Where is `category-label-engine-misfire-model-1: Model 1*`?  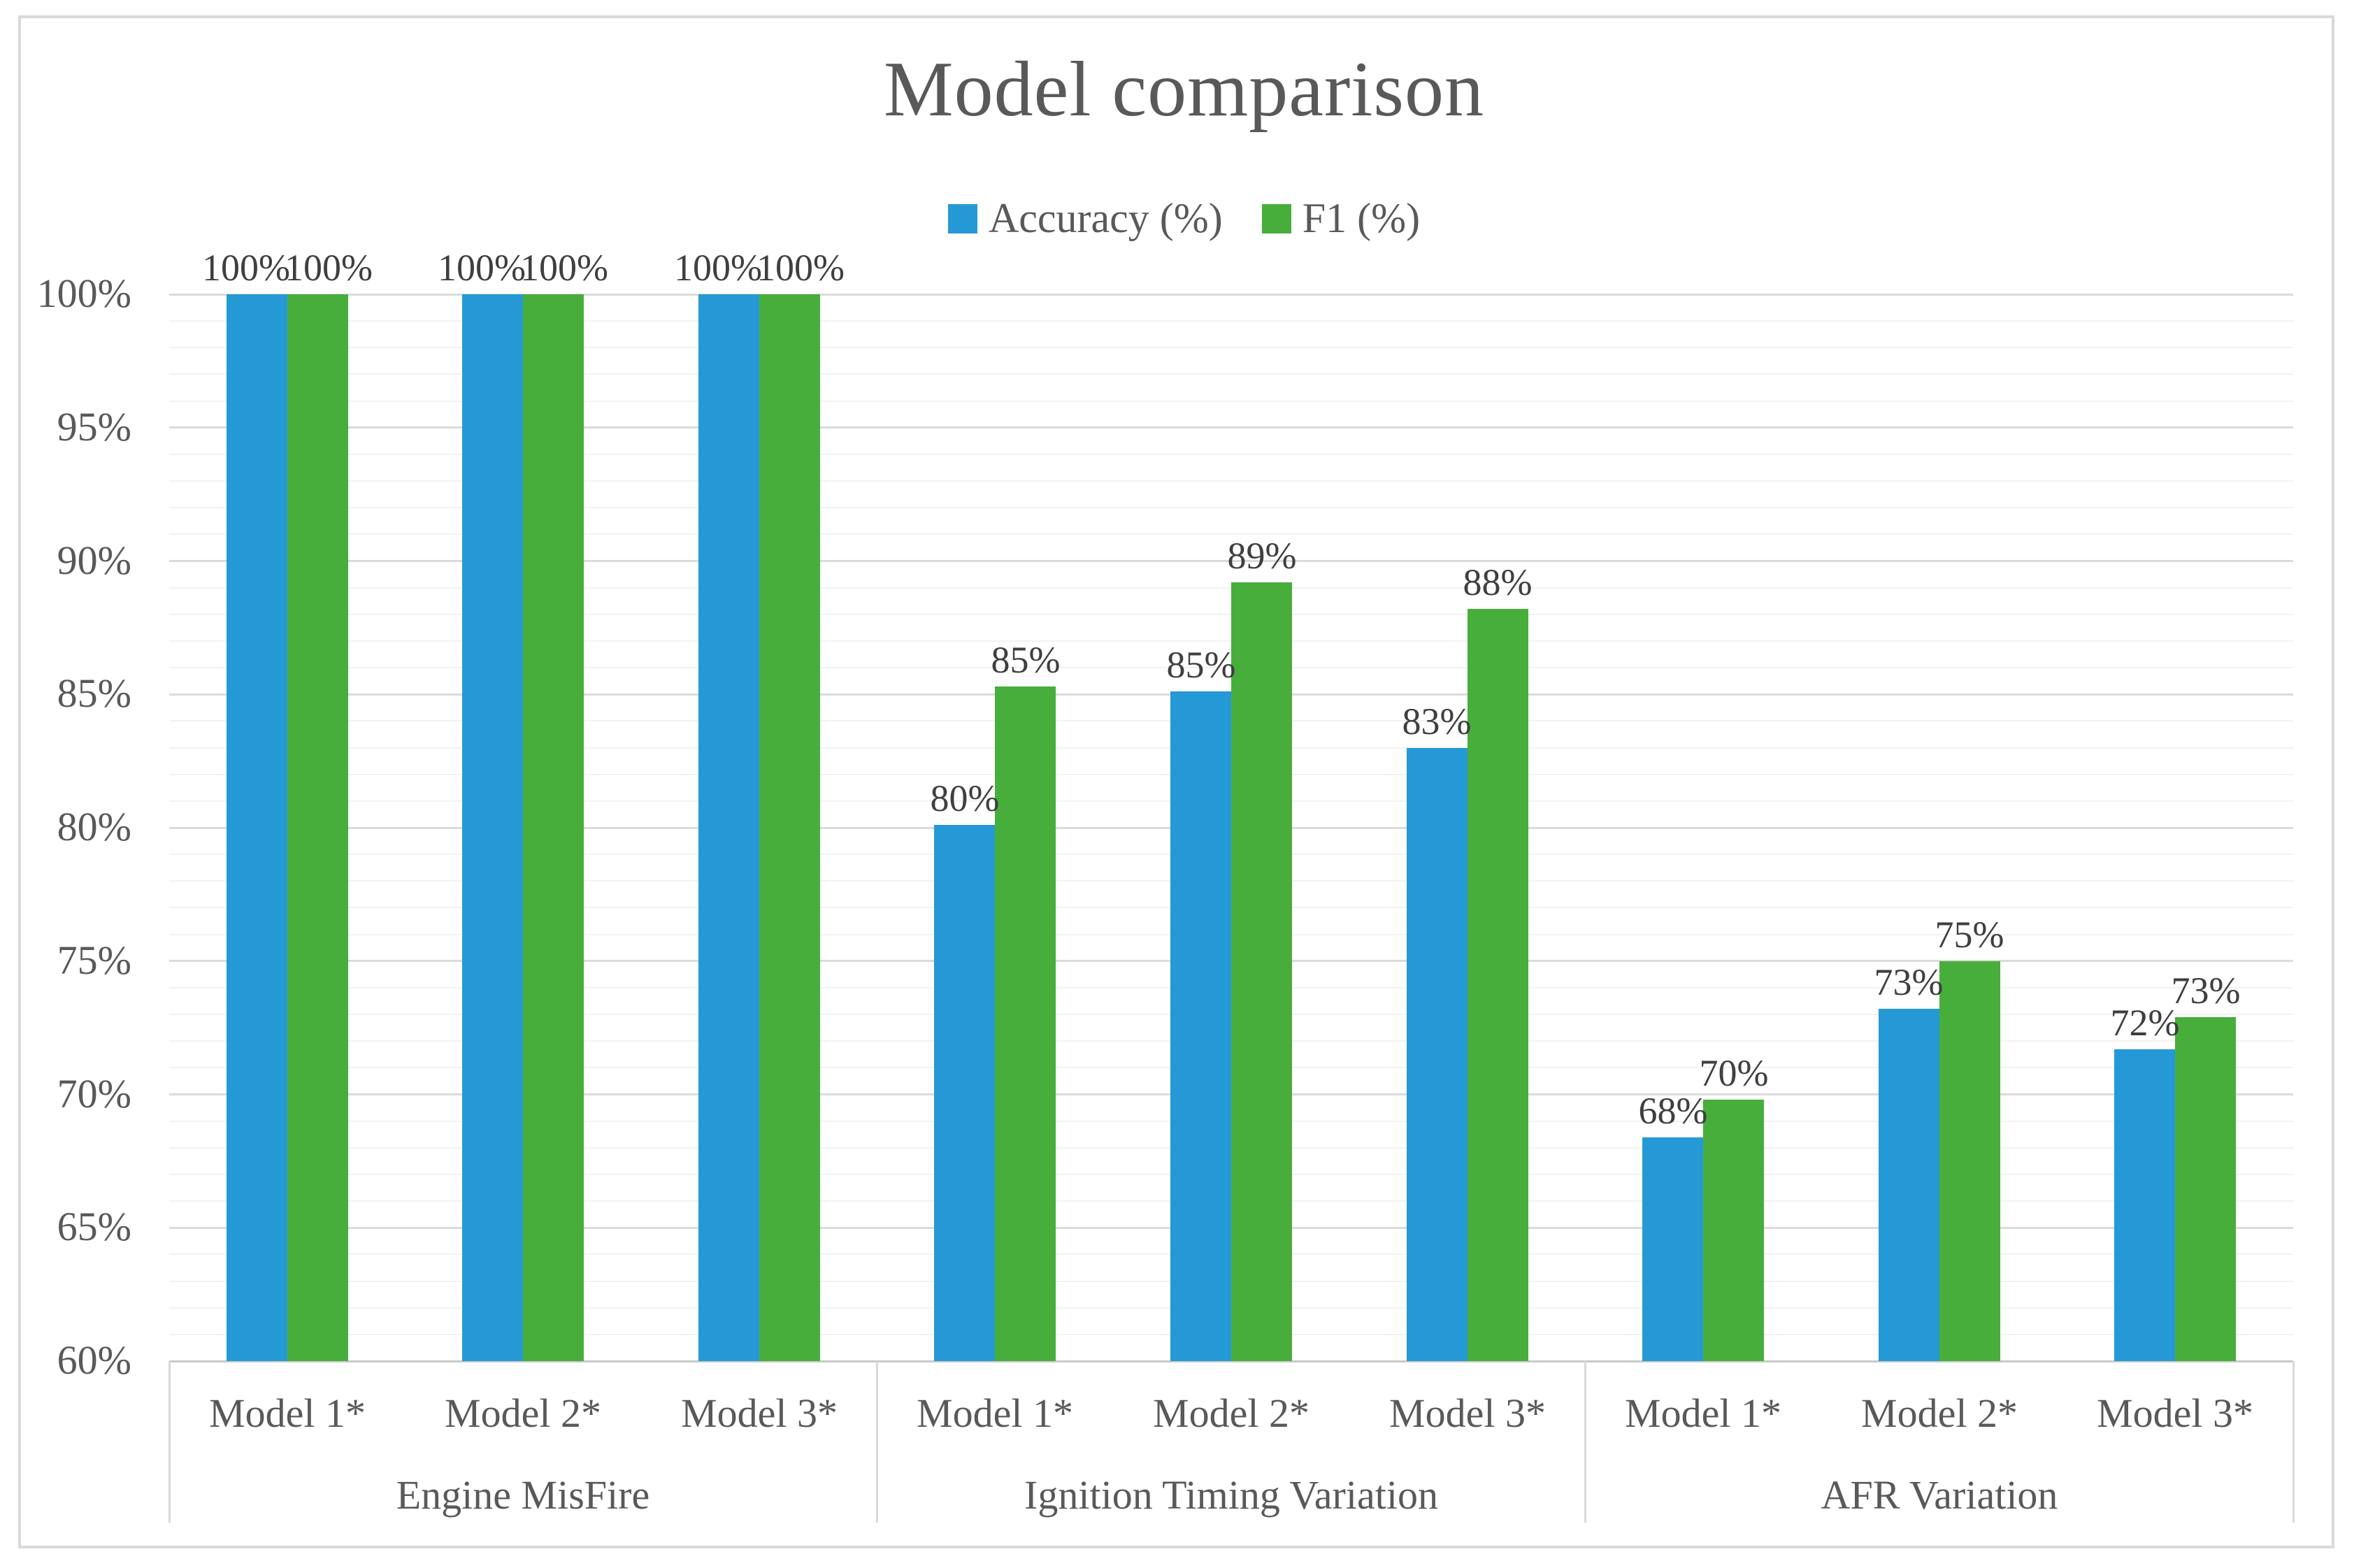 category-label-engine-misfire-model-1: Model 1* is located at coordinates (287, 1413).